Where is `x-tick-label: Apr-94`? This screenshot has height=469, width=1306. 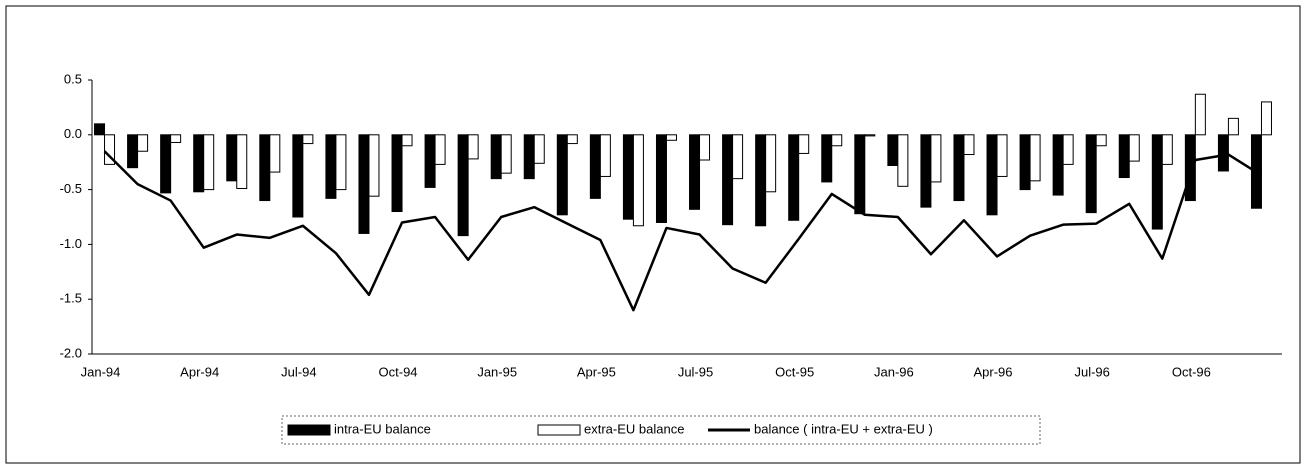
x-tick-label: Apr-94 is located at coordinates (199, 371).